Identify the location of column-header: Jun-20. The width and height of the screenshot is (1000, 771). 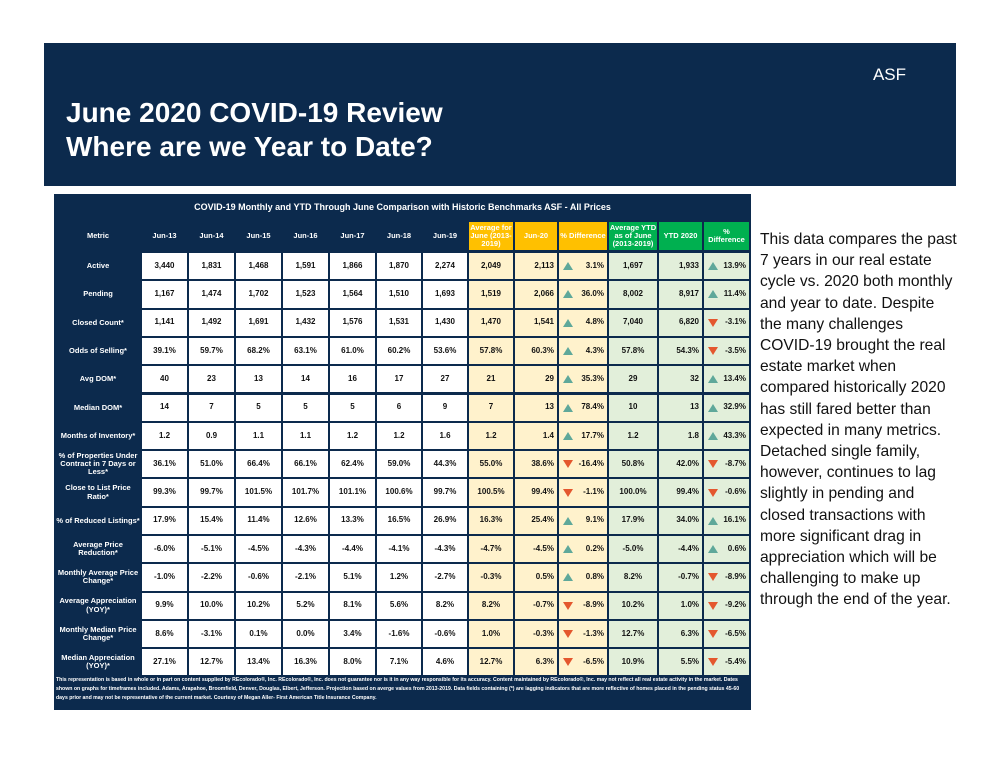
(536, 236).